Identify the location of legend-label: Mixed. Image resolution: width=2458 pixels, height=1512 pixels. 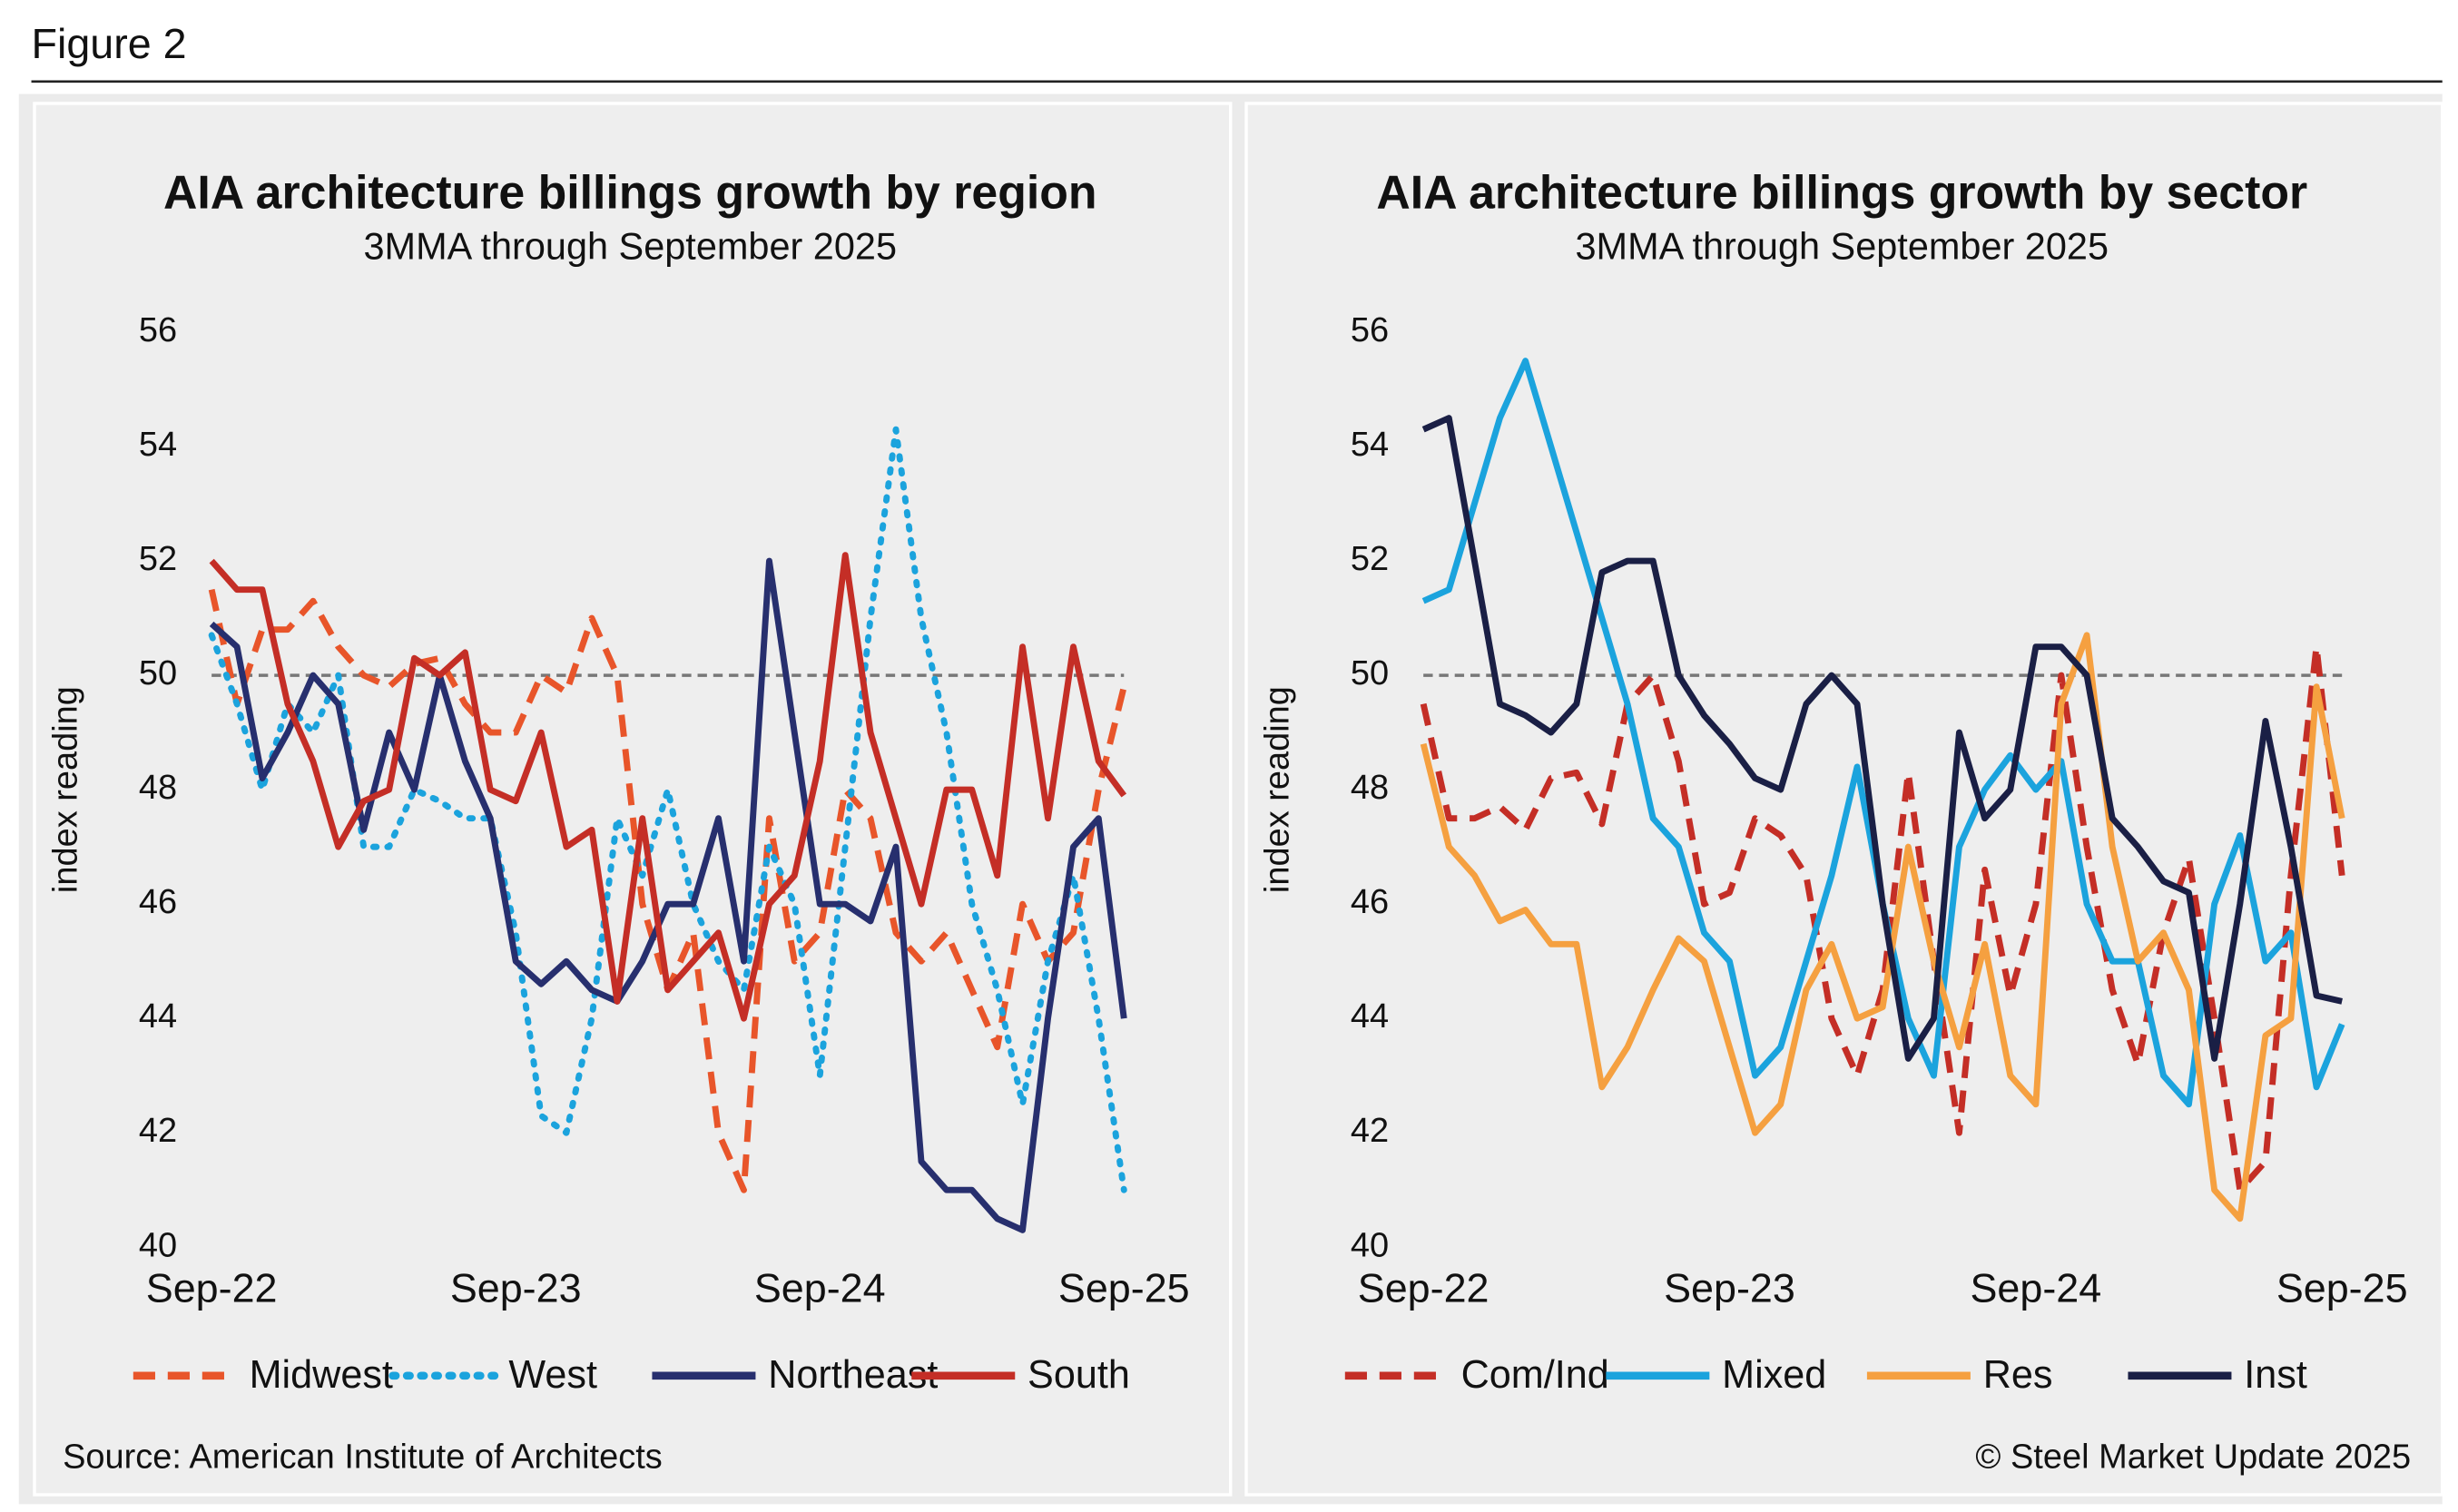
(1774, 1375).